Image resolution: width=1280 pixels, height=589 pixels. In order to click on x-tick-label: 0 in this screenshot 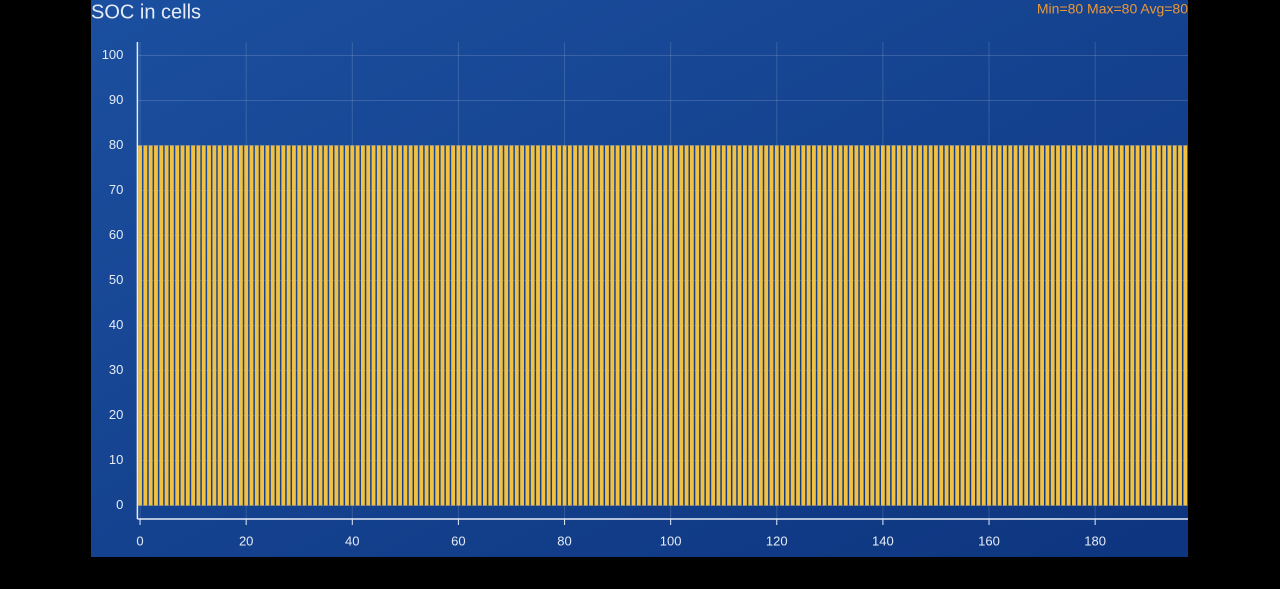, I will do `click(139, 540)`.